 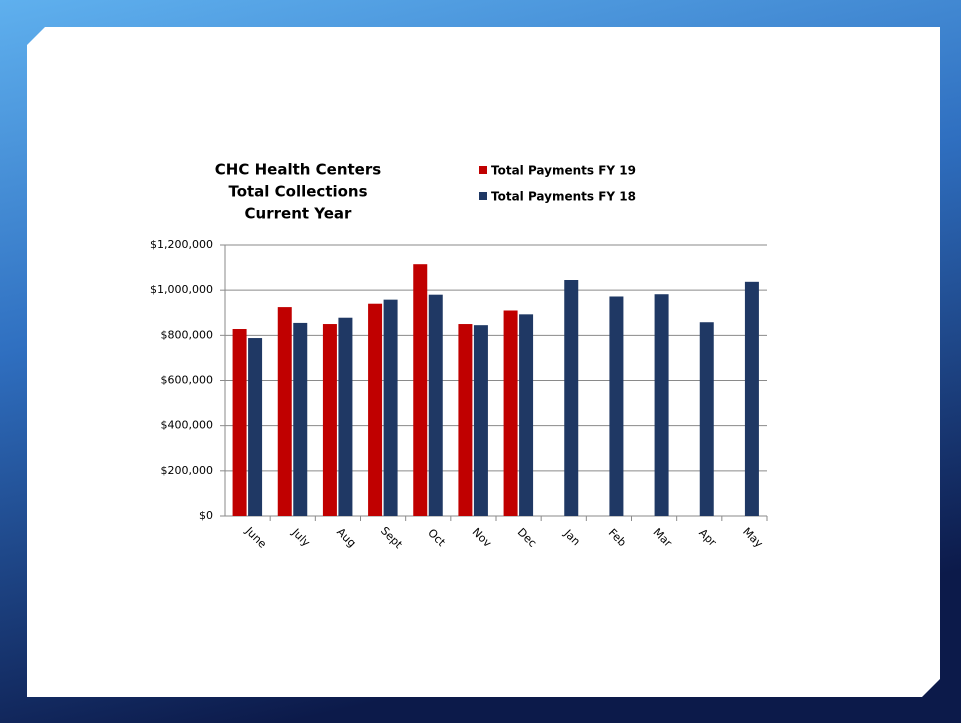 I want to click on legend-label: Total Payments FY 19, so click(x=563, y=171).